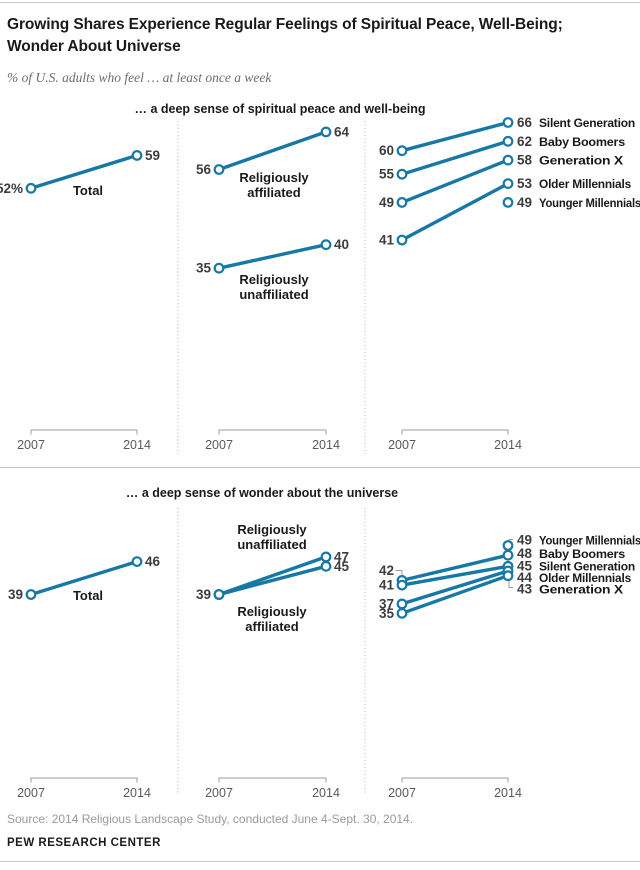 The width and height of the screenshot is (640, 870). Describe the element at coordinates (524, 141) in the screenshot. I see `value-label: 62` at that location.